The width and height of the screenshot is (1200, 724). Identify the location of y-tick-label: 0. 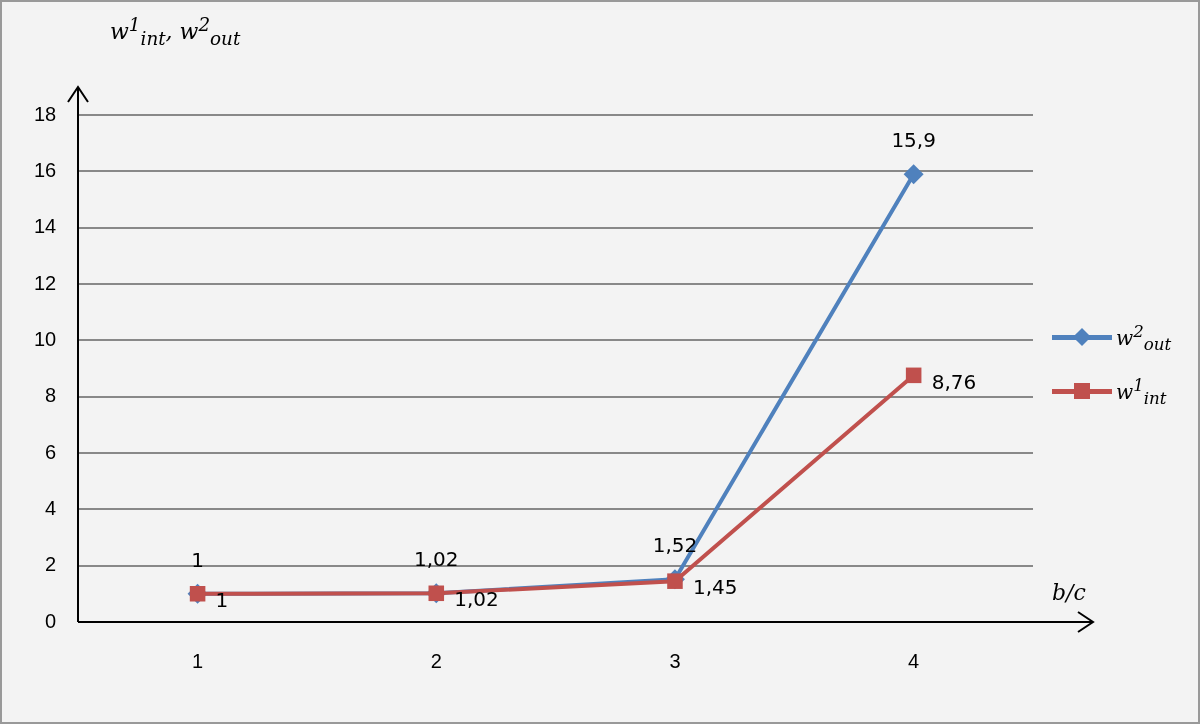
(51, 620).